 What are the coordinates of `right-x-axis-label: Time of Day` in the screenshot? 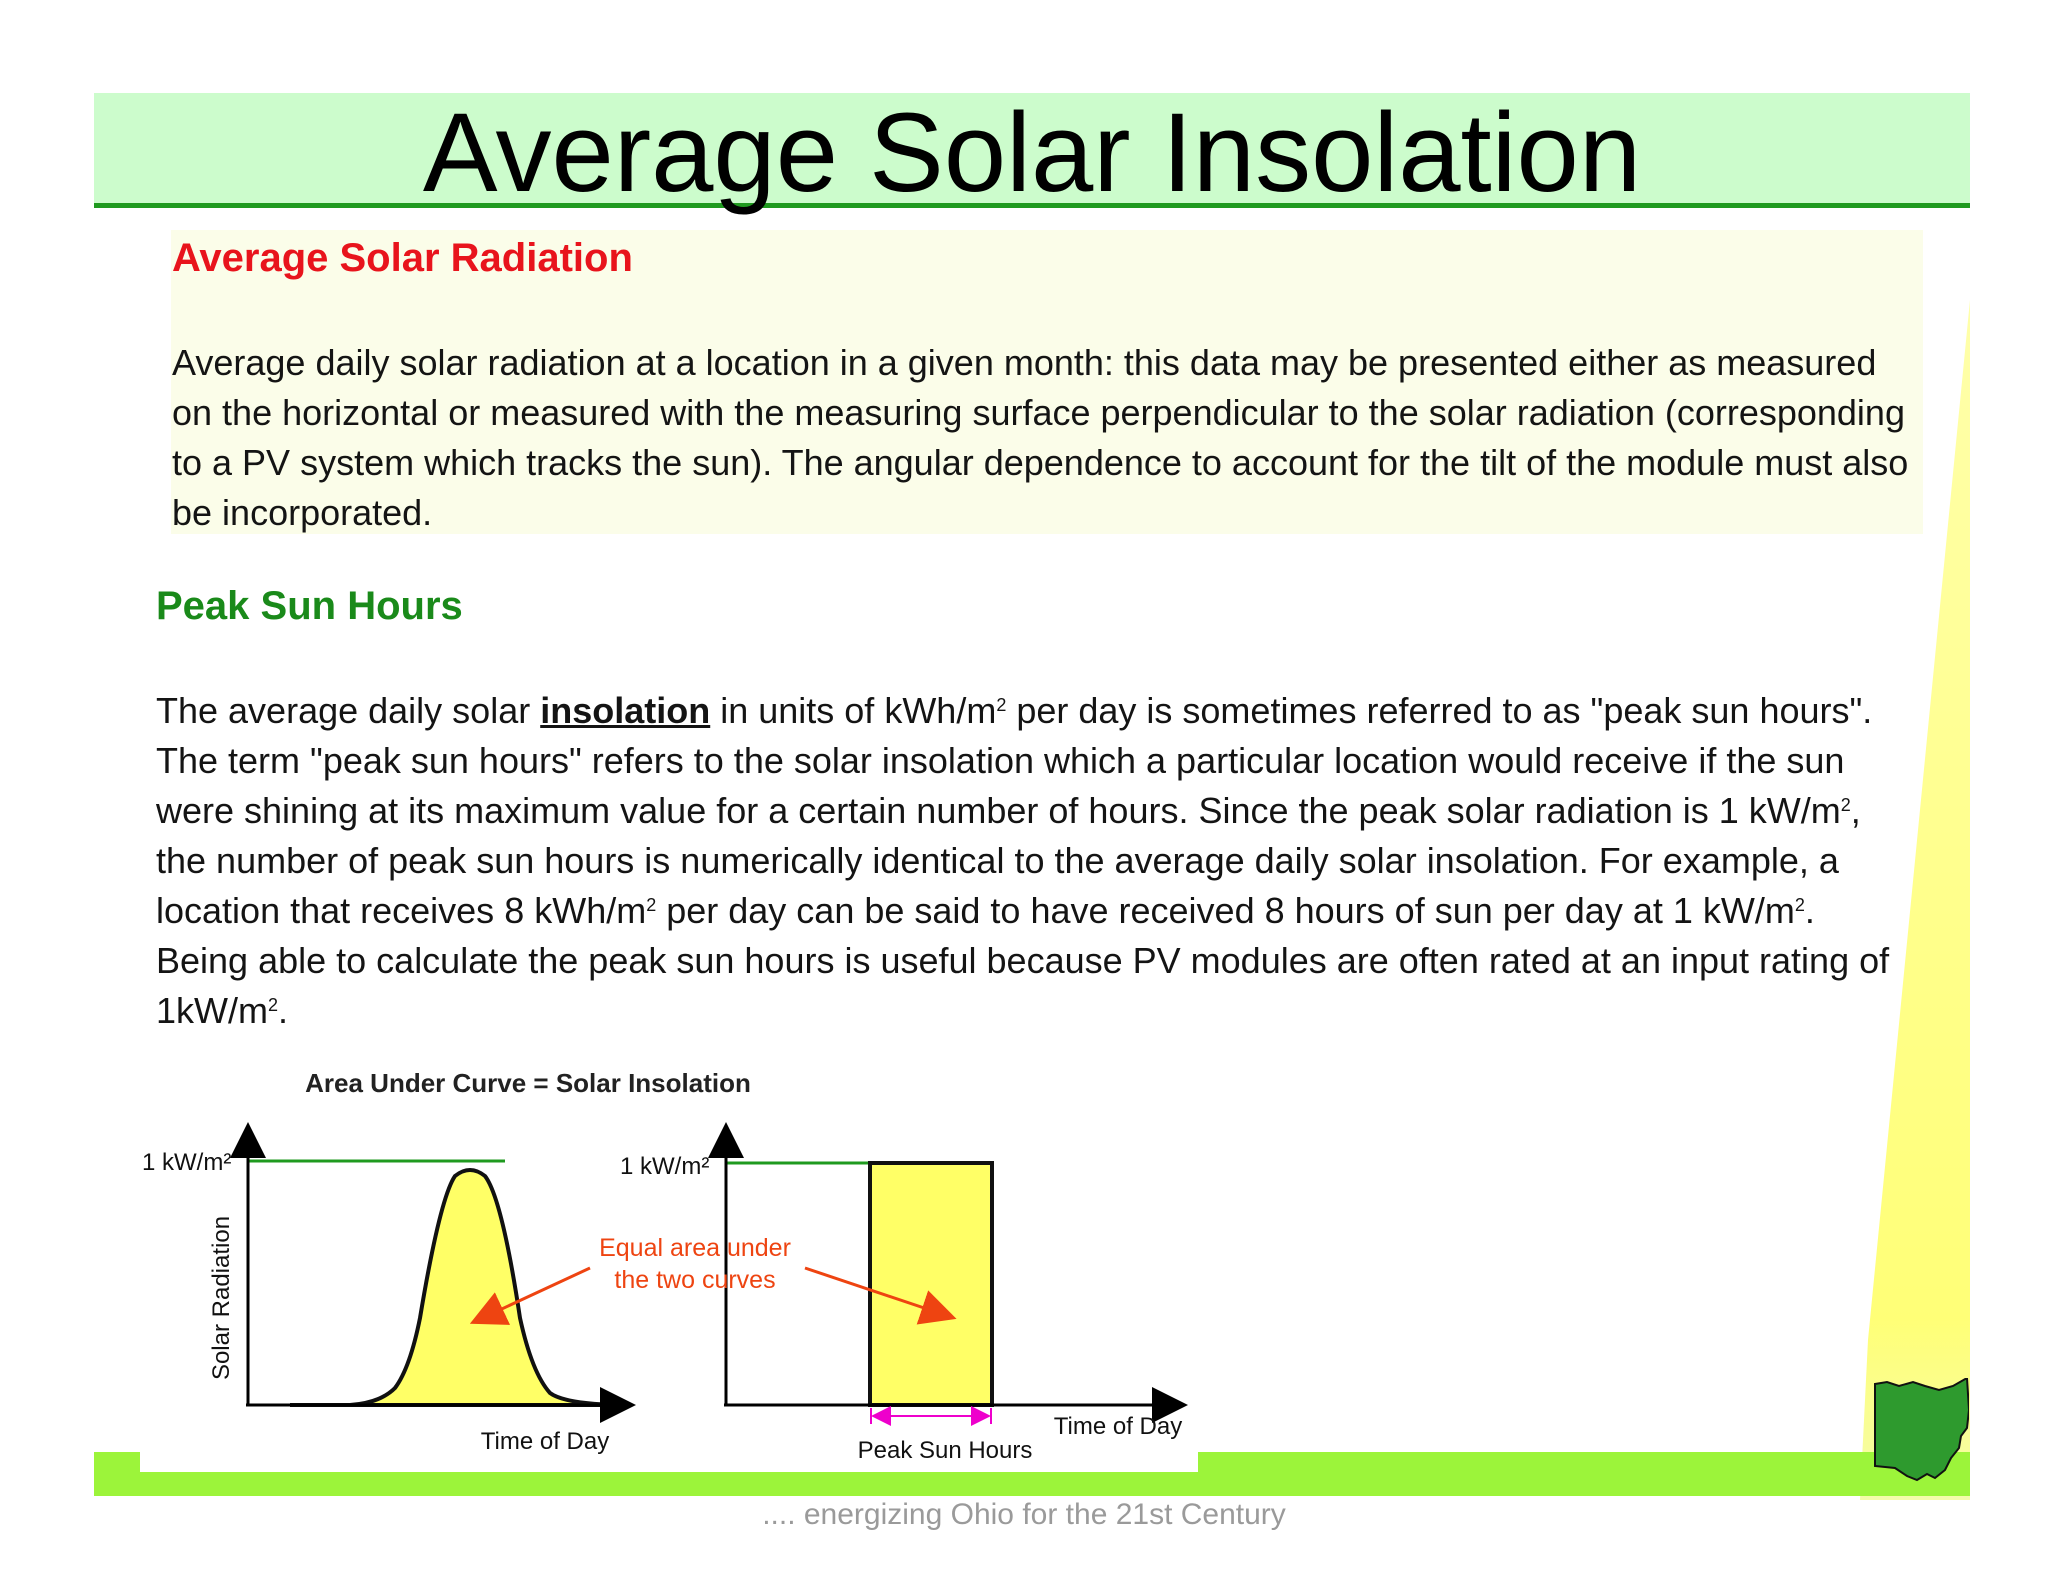 It's located at (1118, 1426).